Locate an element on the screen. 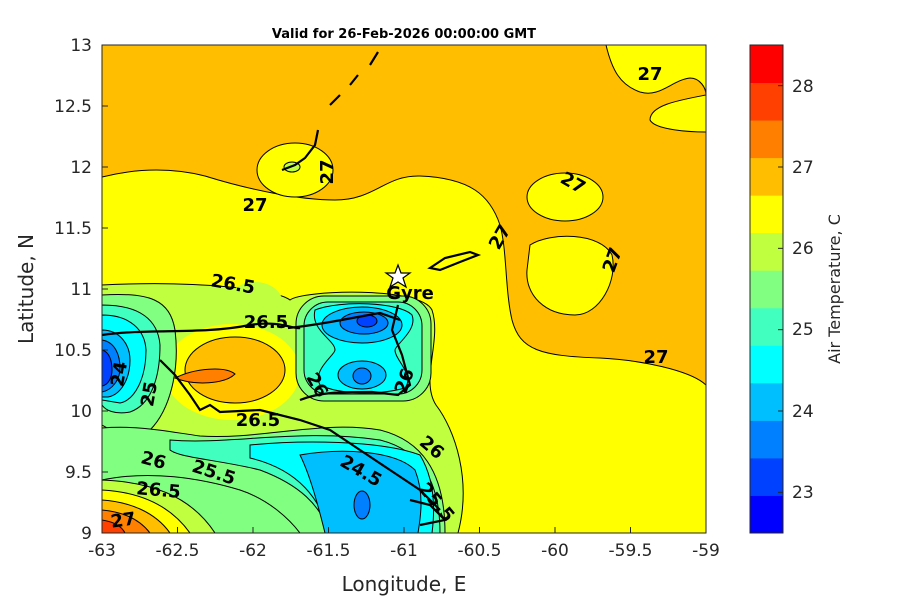 Image resolution: width=900 pixels, height=604 pixels. contour-label: 24 is located at coordinates (119, 374).